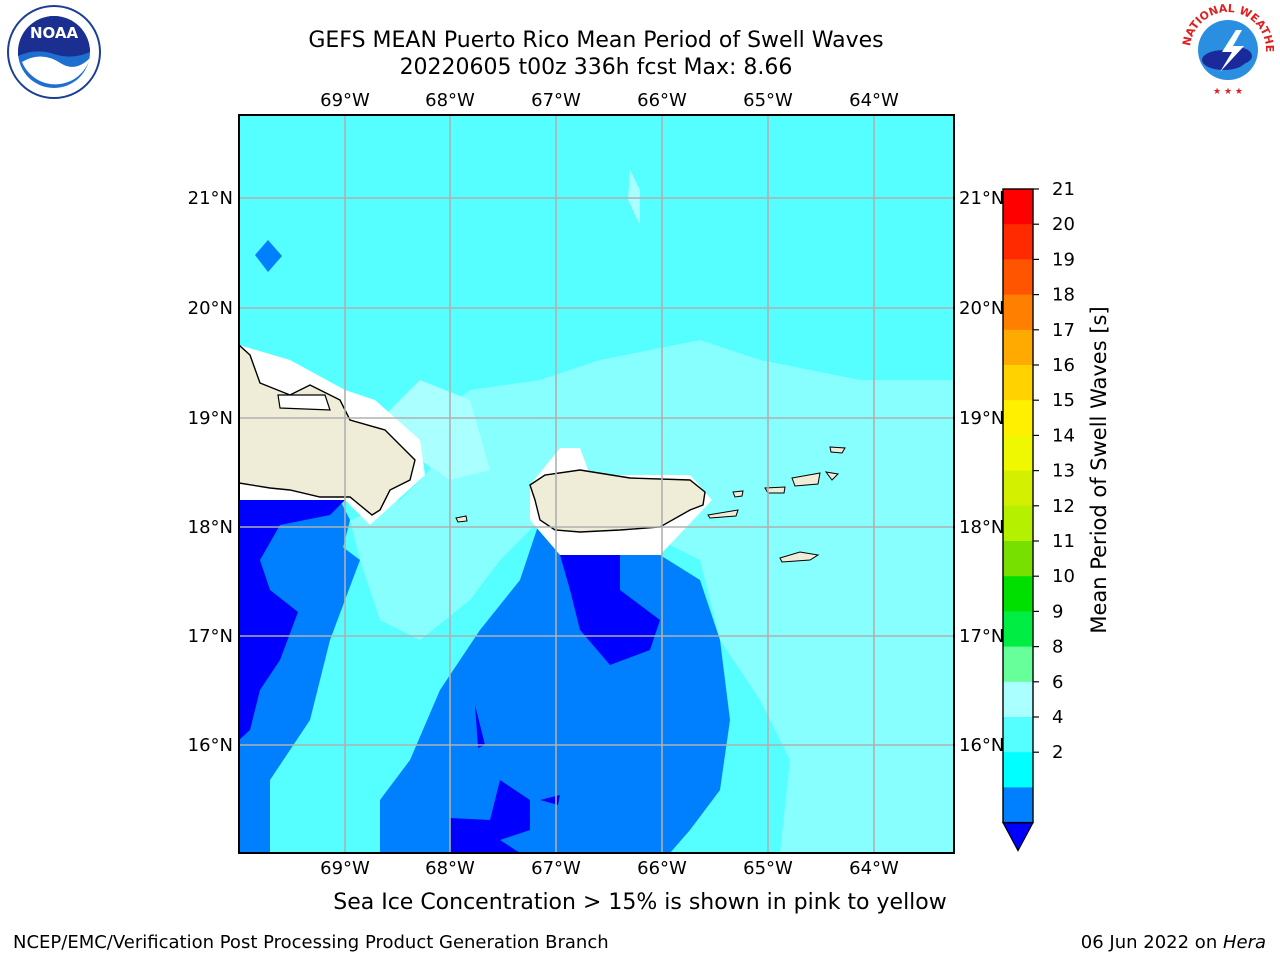 The width and height of the screenshot is (1280, 960). What do you see at coordinates (1063, 541) in the screenshot?
I see `colorbar-tick-label: 11` at bounding box center [1063, 541].